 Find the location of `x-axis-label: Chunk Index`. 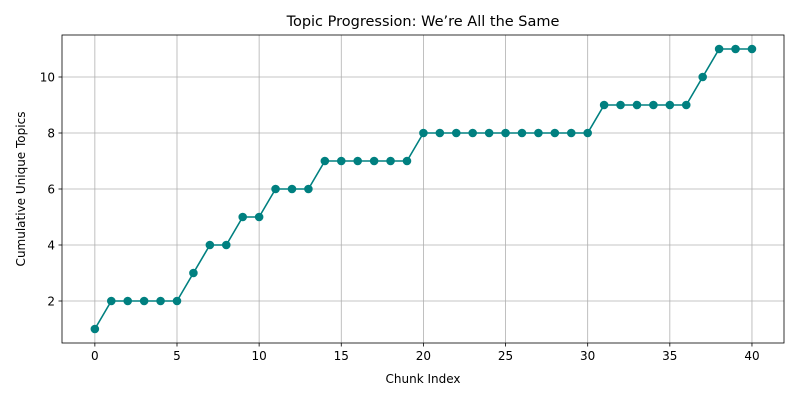

x-axis-label: Chunk Index is located at coordinates (423, 379).